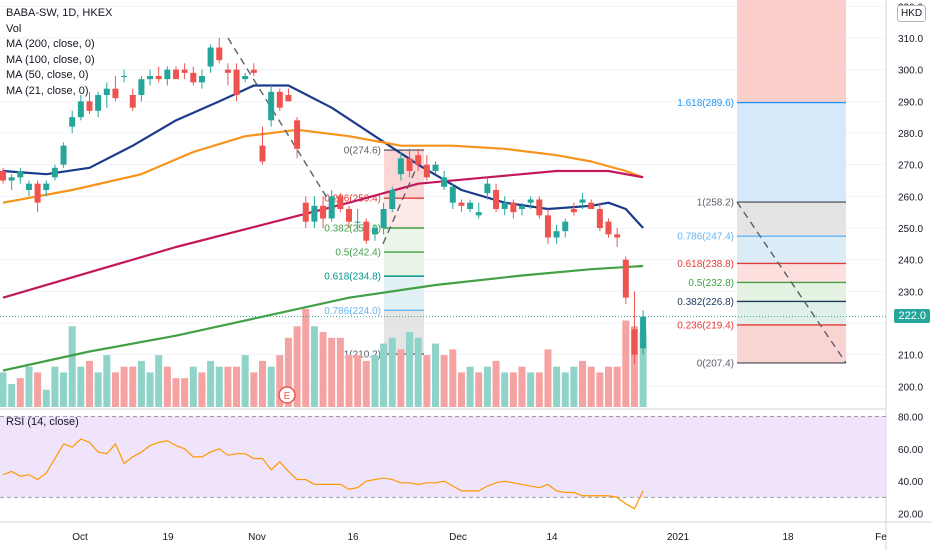  What do you see at coordinates (50, 44) in the screenshot?
I see `ma200-indicator-label: MA (200, close, 0)` at bounding box center [50, 44].